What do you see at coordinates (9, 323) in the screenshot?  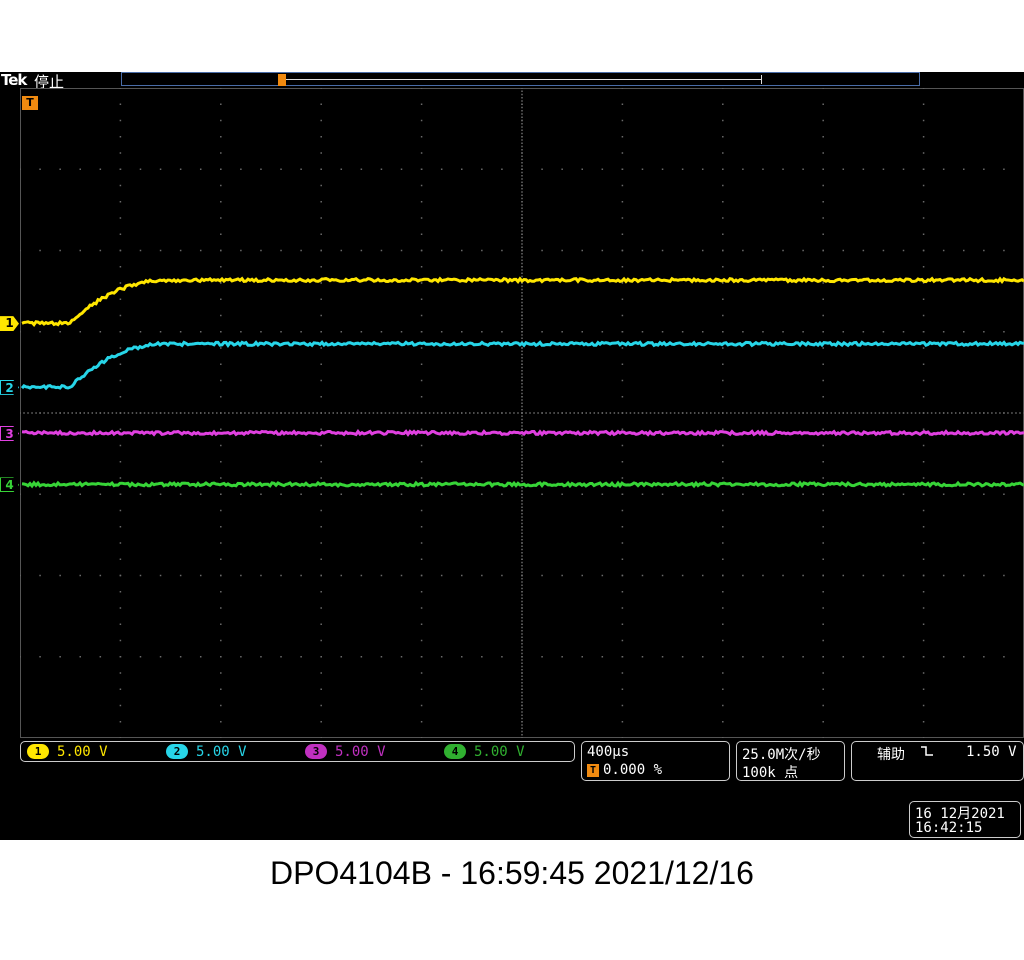 I see `channel-1-ground-marker: 1` at bounding box center [9, 323].